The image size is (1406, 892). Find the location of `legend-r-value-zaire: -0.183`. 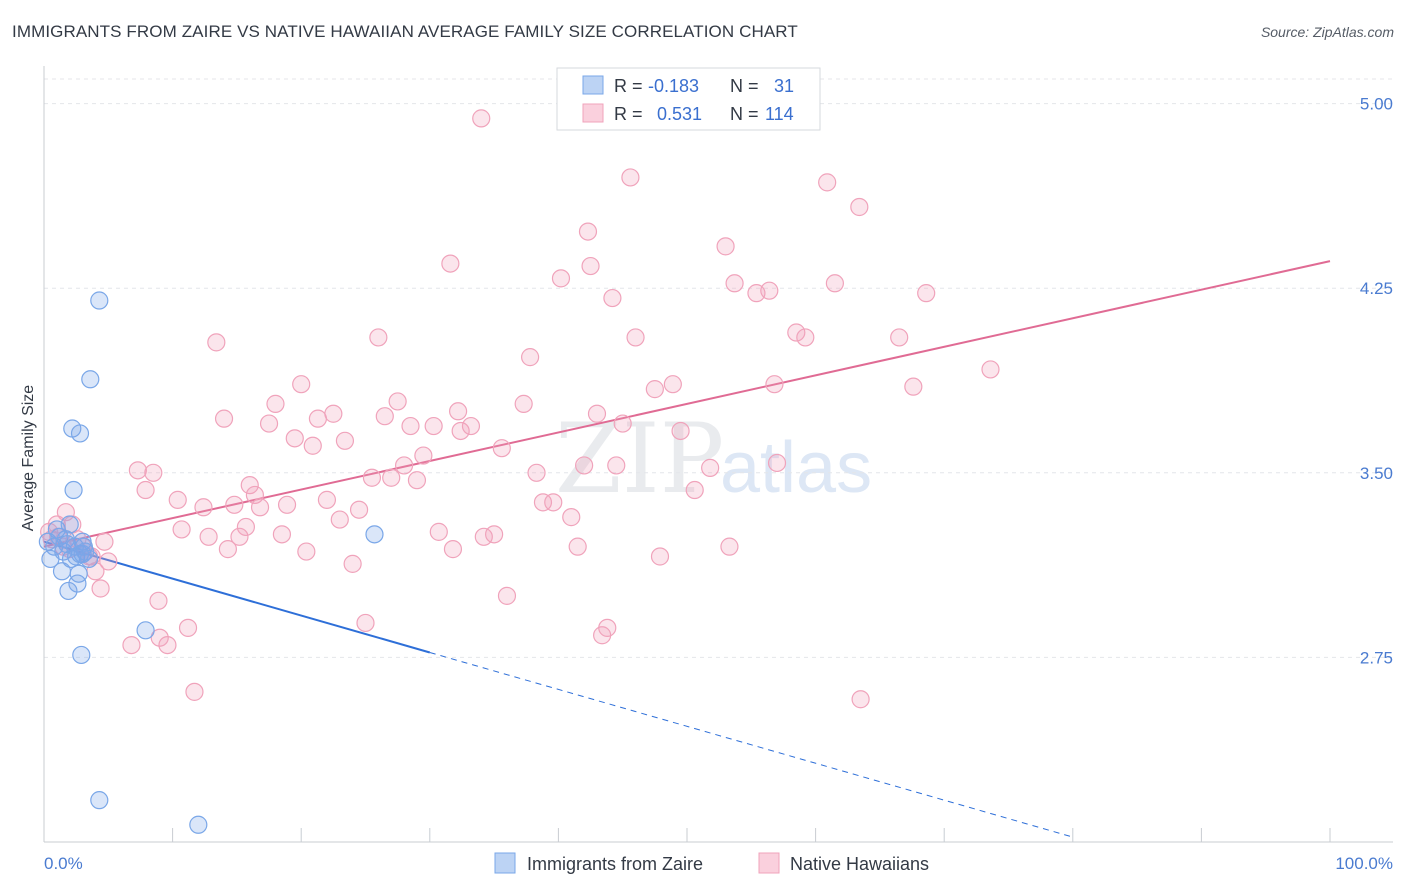

legend-r-value-zaire: -0.183 is located at coordinates (673, 86).